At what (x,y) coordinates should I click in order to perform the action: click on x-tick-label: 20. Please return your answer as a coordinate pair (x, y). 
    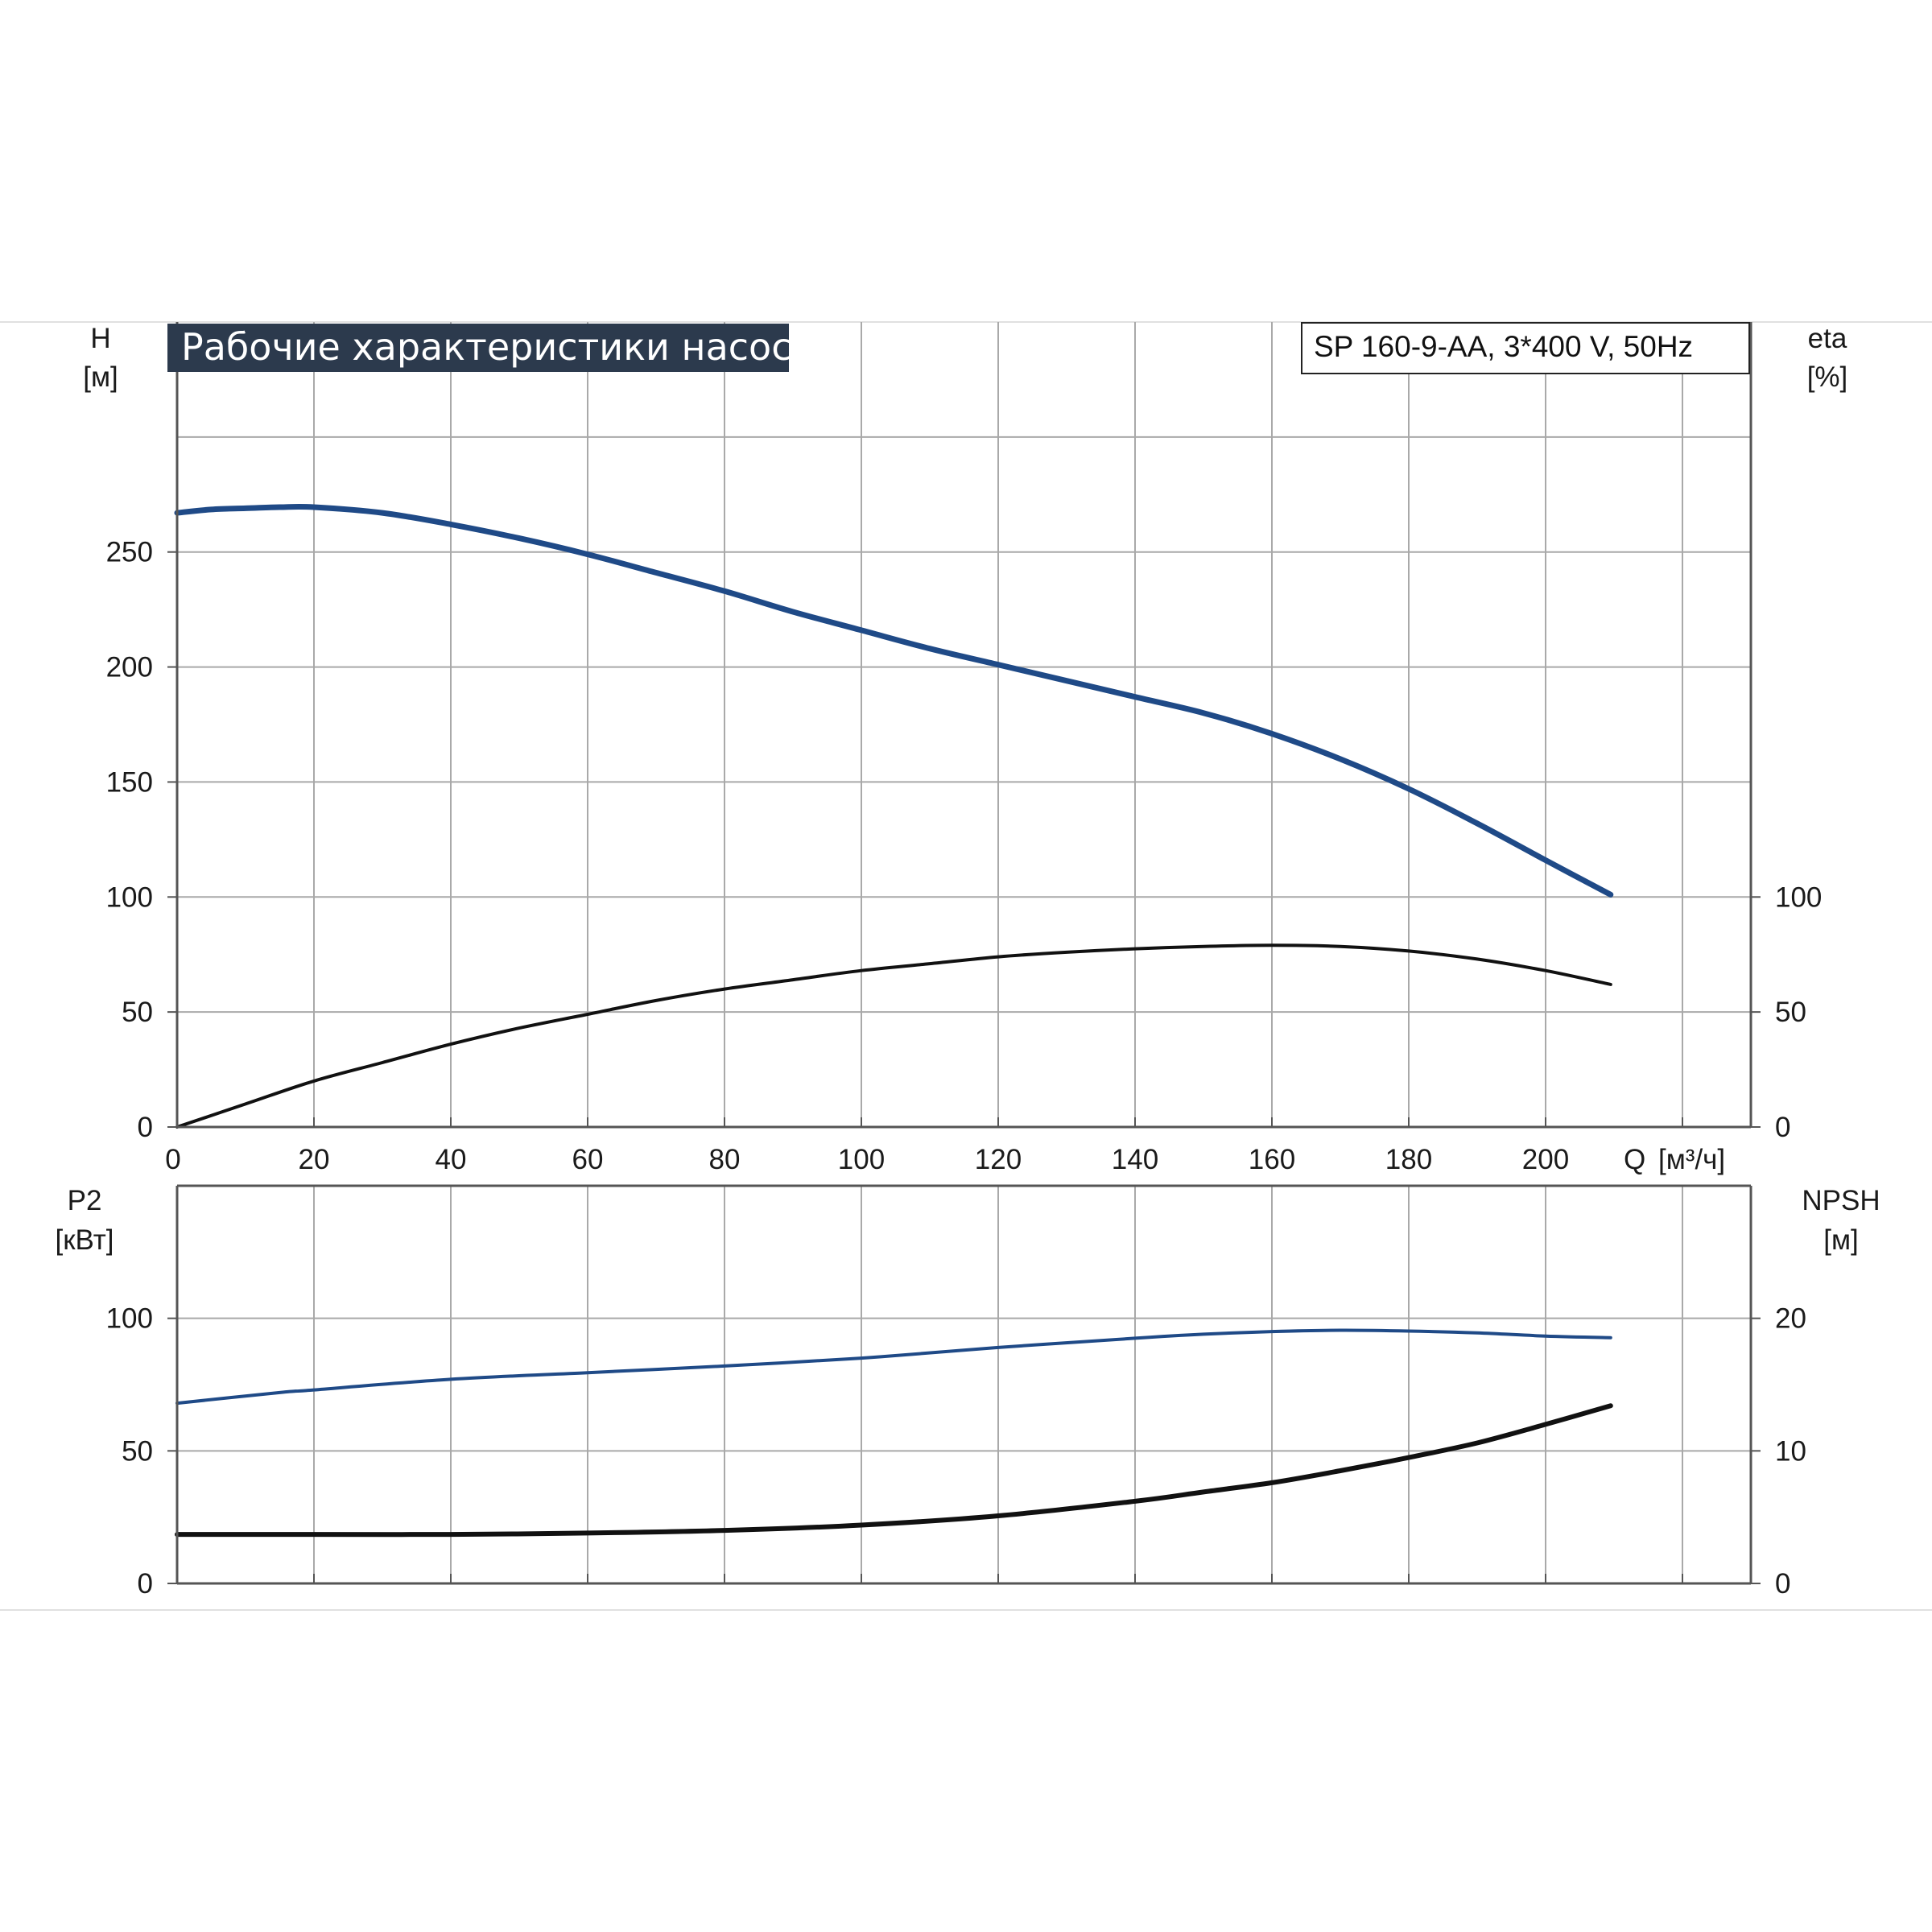
    Looking at the image, I should click on (314, 1159).